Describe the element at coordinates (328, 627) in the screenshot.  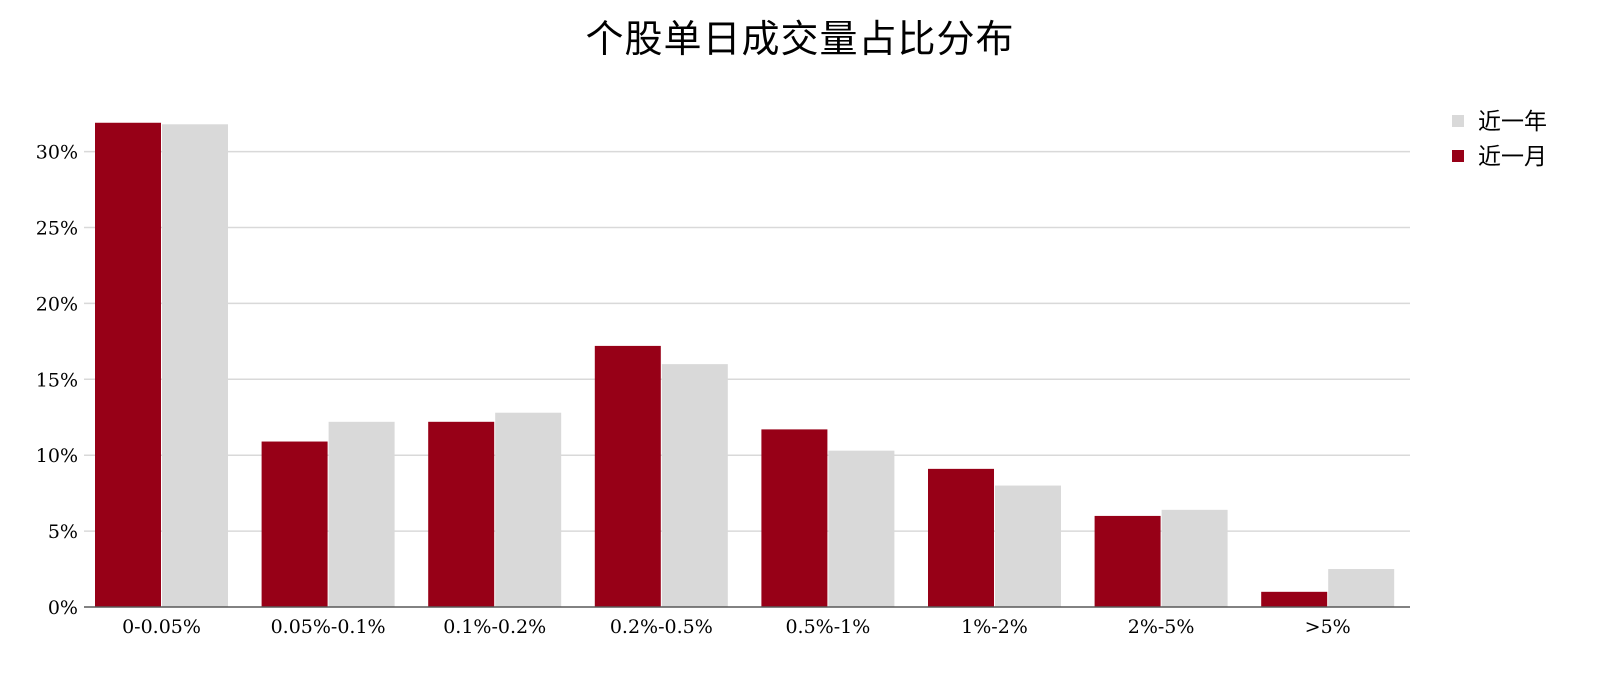
I see `x-tick-label: 0.05%-0.1%` at that location.